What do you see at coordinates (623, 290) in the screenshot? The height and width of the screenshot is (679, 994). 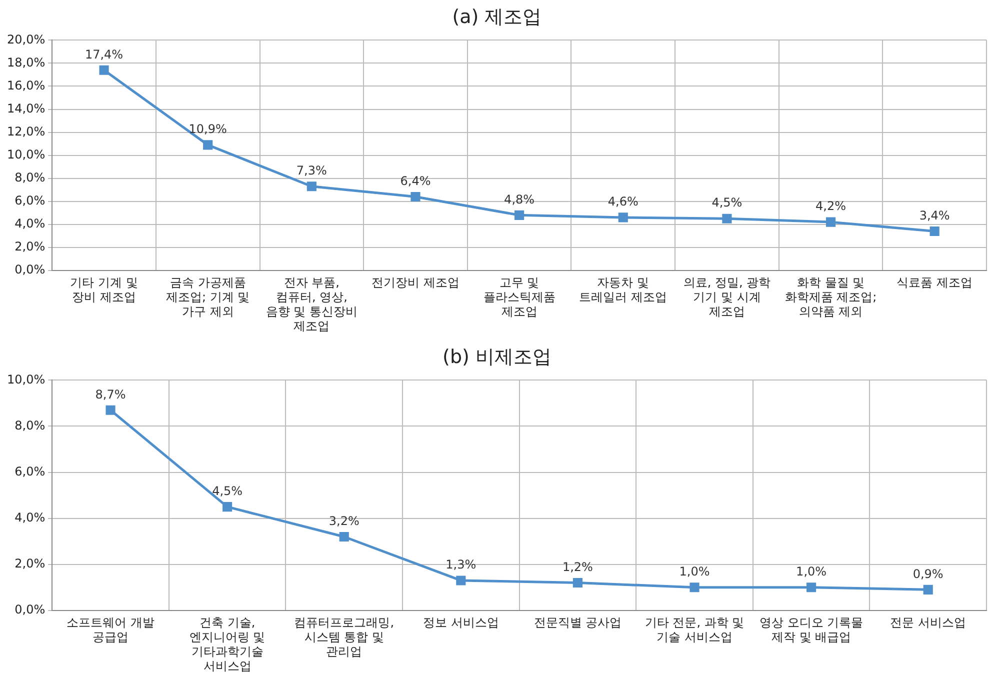 I see `x-tick-label: 자동차 및 트레일러 제조업` at bounding box center [623, 290].